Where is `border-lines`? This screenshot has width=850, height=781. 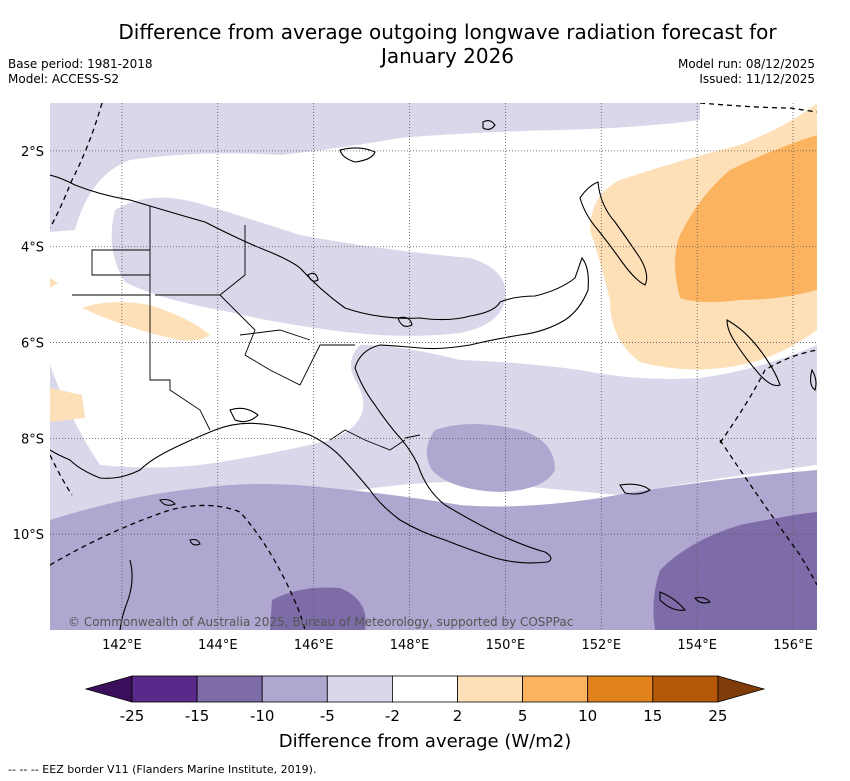 border-lines is located at coordinates (246, 328).